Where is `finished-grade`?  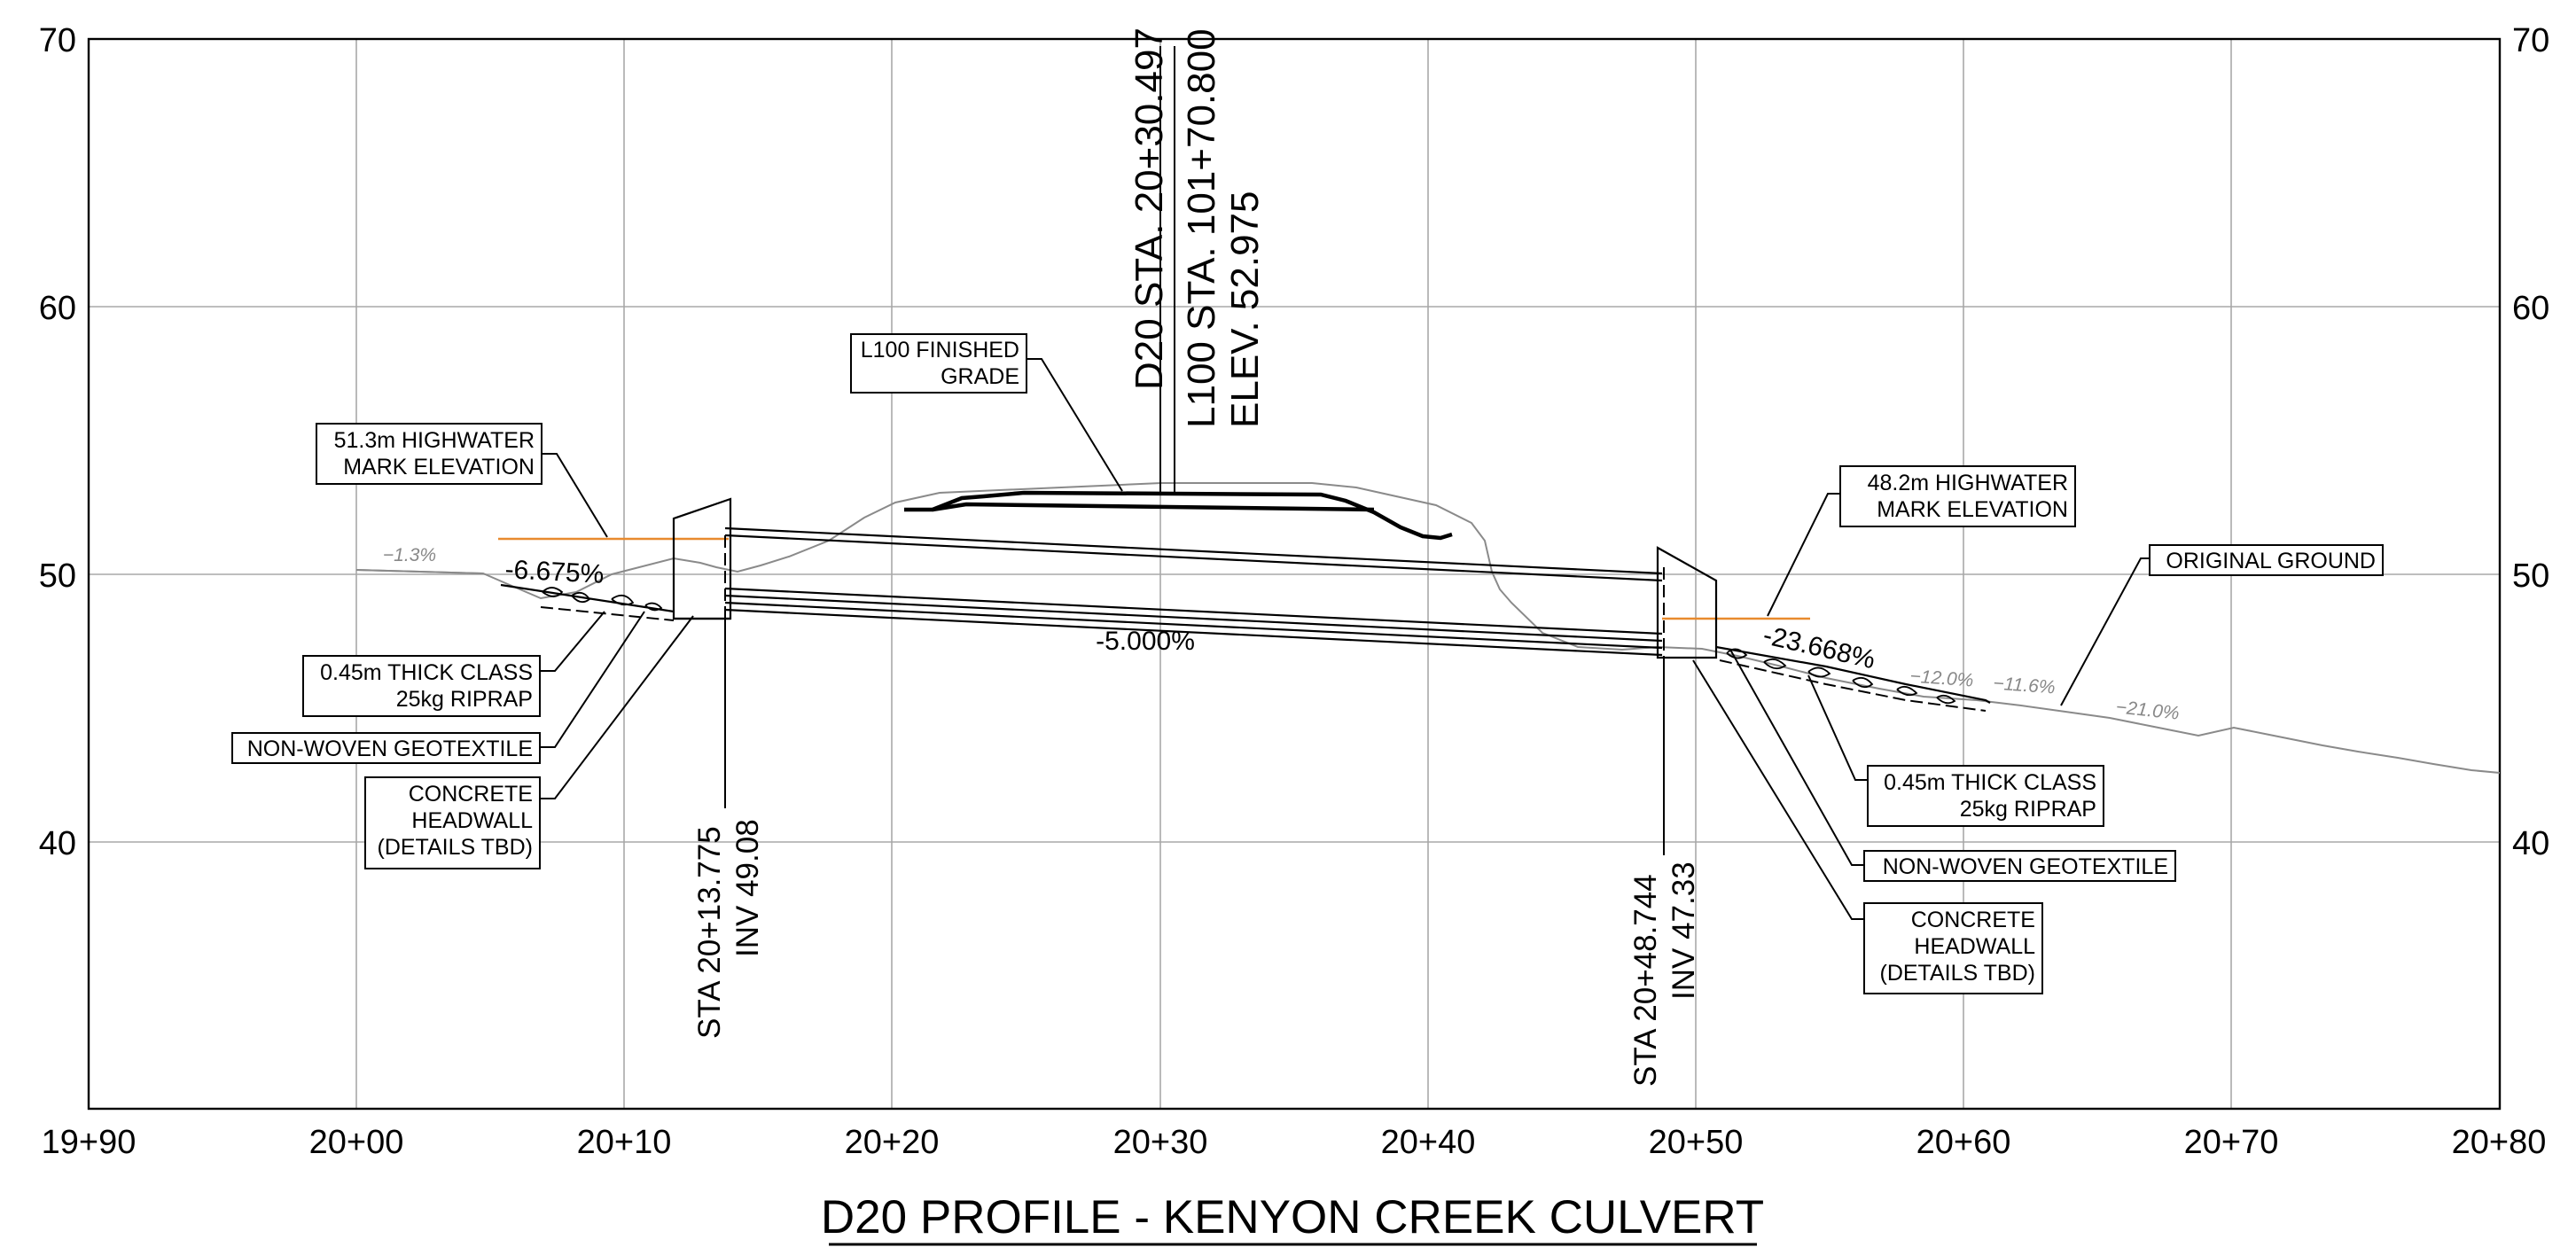
finished-grade is located at coordinates (1178, 293).